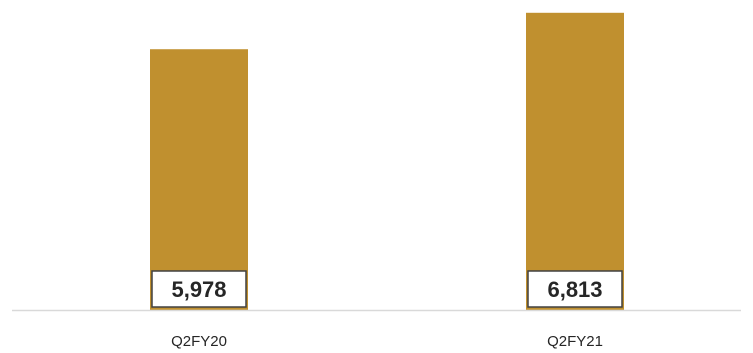 Image resolution: width=753 pixels, height=353 pixels. What do you see at coordinates (199, 341) in the screenshot?
I see `x-tick-label-q2fy20: Q2FY20` at bounding box center [199, 341].